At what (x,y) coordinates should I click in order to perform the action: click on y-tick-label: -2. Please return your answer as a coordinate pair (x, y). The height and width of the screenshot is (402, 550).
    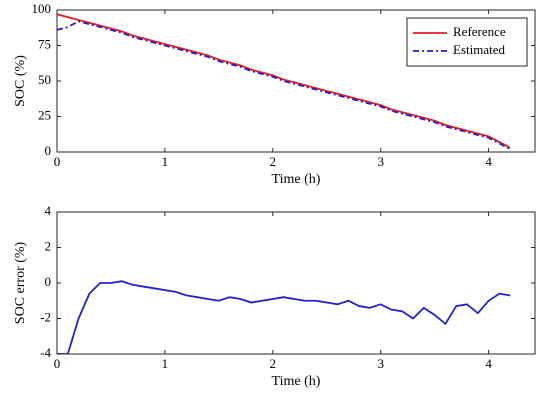
    Looking at the image, I should click on (45, 316).